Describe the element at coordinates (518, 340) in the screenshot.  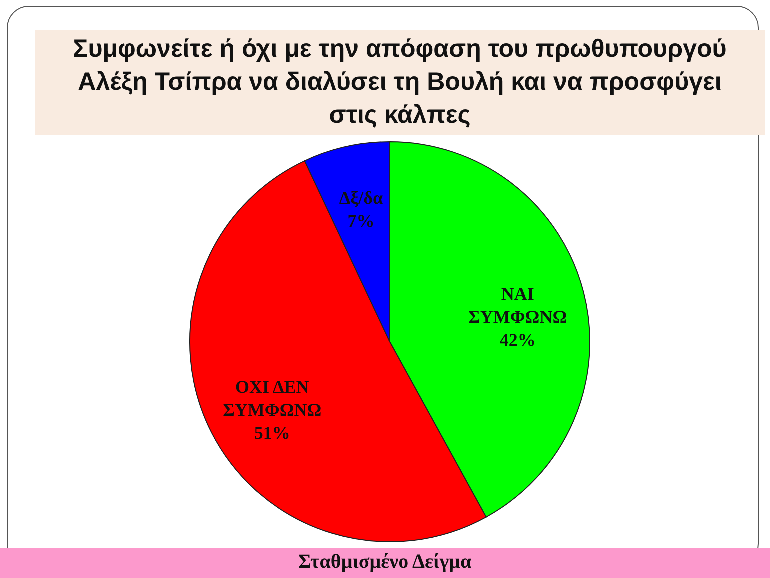
I see `data-label: 42%` at that location.